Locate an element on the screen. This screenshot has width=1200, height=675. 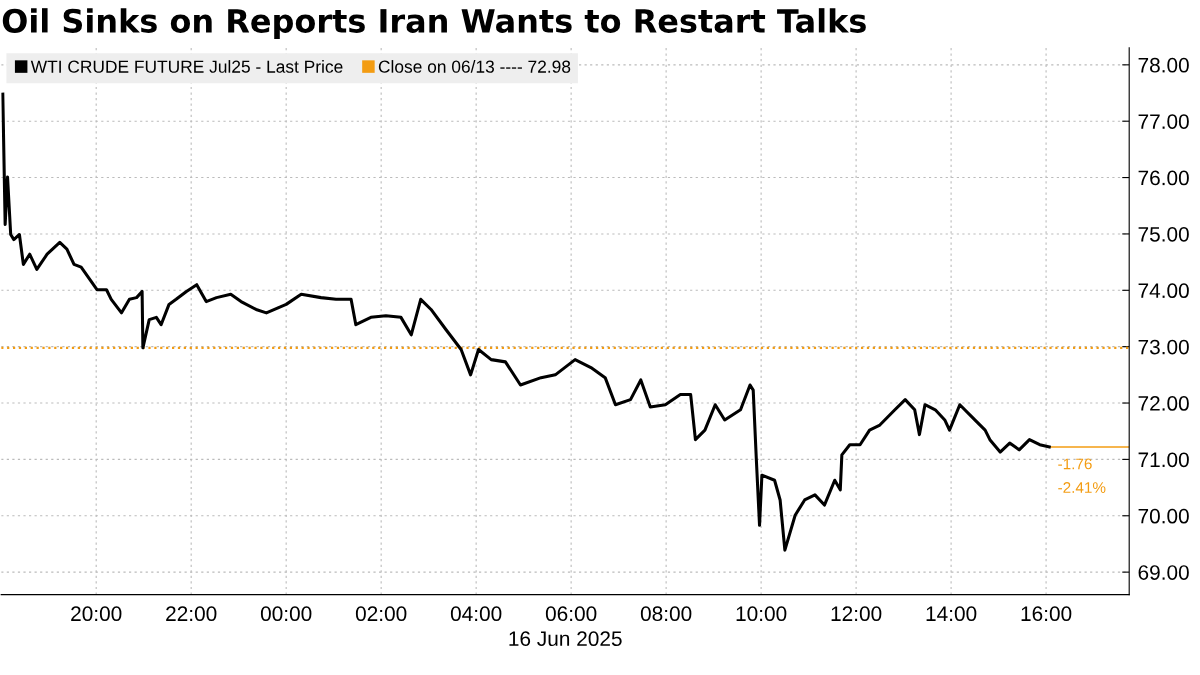
y-tick-label: 77.00 is located at coordinates (1163, 121).